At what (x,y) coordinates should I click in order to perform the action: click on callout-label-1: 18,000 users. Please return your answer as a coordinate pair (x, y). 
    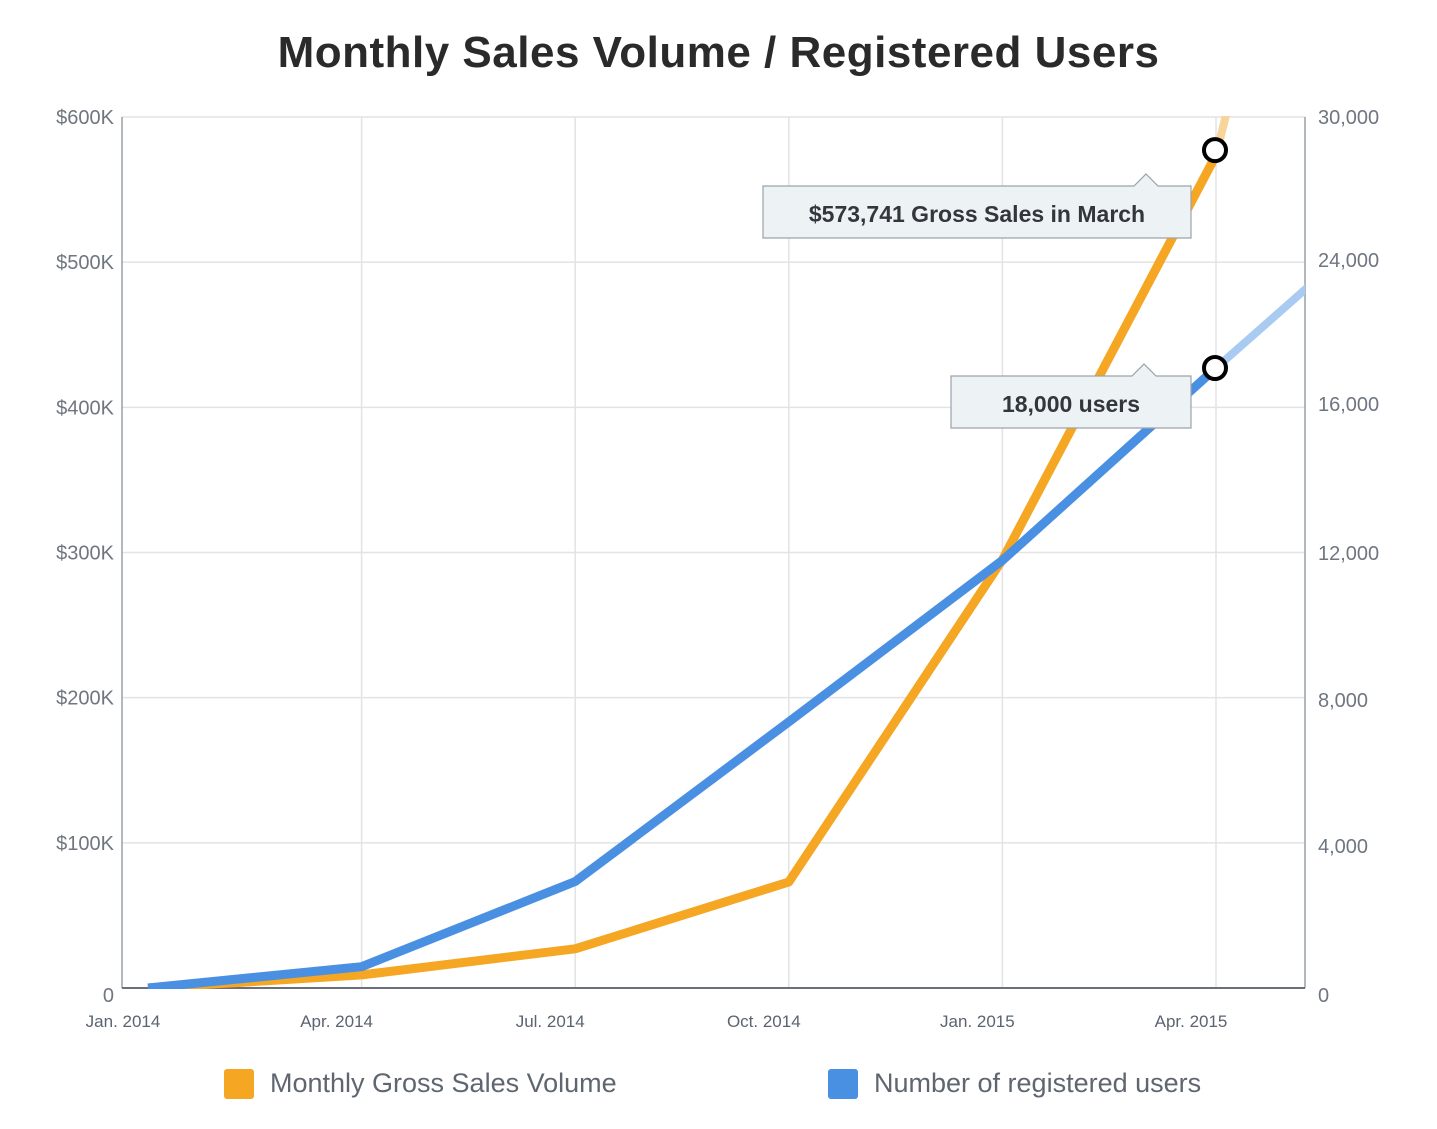
    Looking at the image, I should click on (1071, 404).